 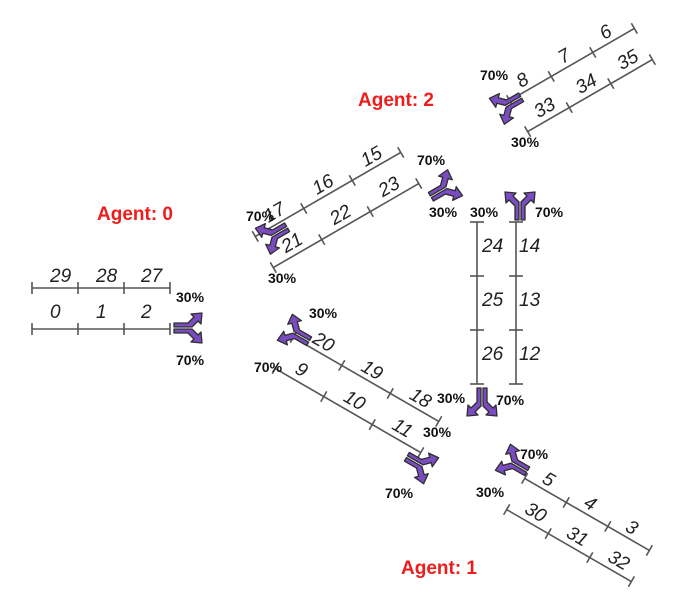 I want to click on cell-9: 9, so click(x=301, y=371).